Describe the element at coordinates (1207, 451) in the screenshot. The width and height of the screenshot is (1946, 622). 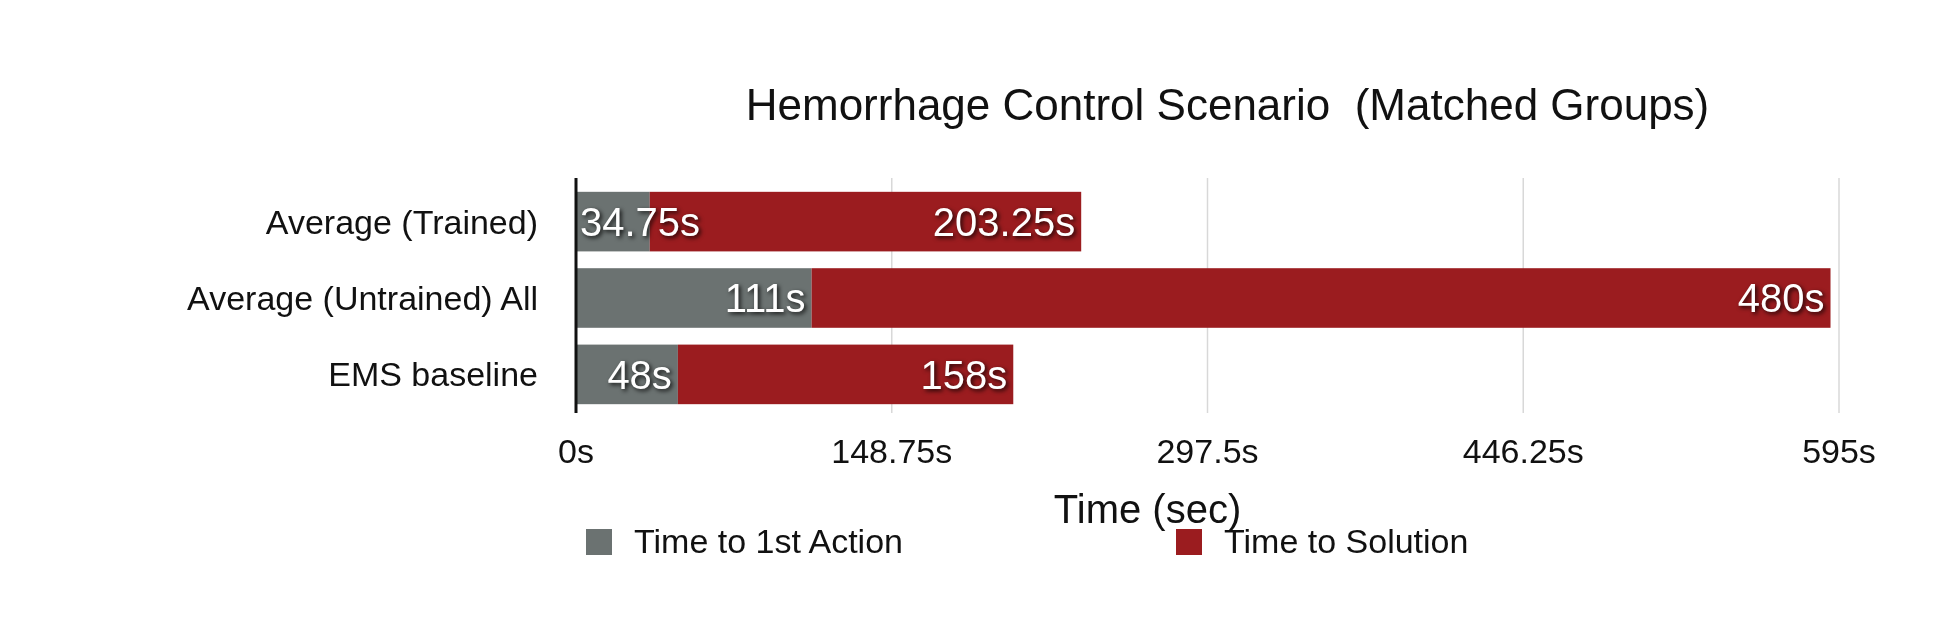
I see `x-tick-label: 297.5s` at that location.